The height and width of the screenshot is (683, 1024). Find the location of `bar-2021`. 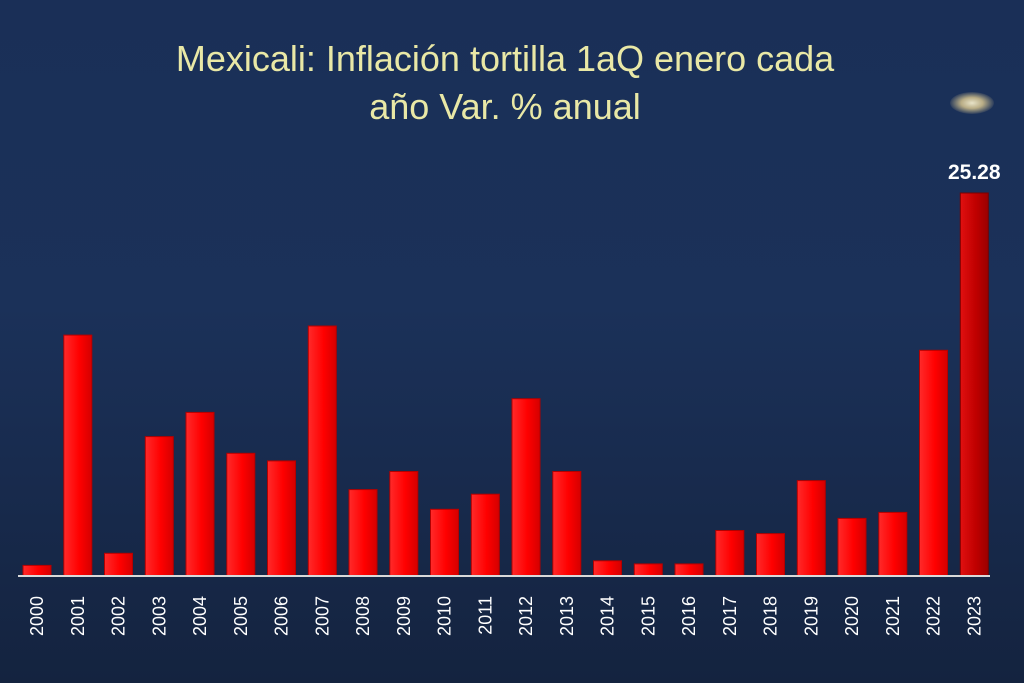

bar-2021 is located at coordinates (893, 544).